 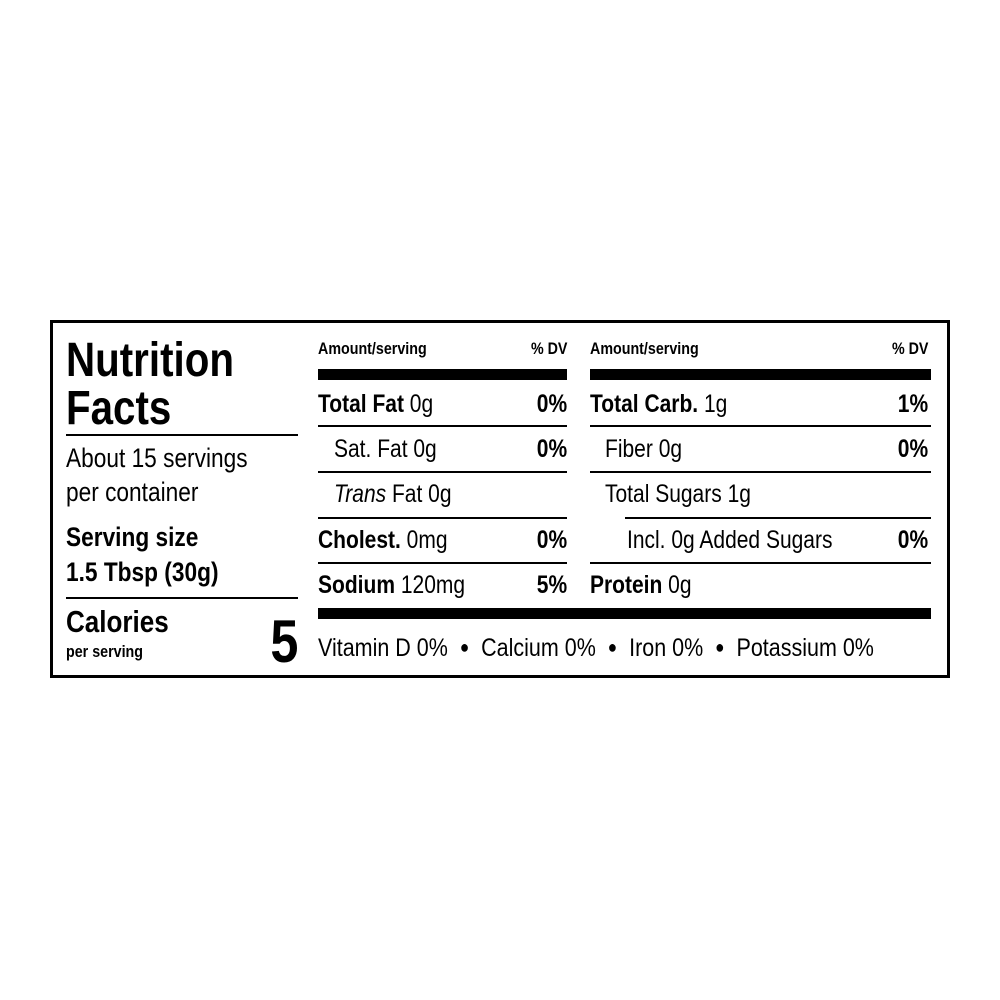 I want to click on dv-sat-fat: 0%, so click(x=551, y=449).